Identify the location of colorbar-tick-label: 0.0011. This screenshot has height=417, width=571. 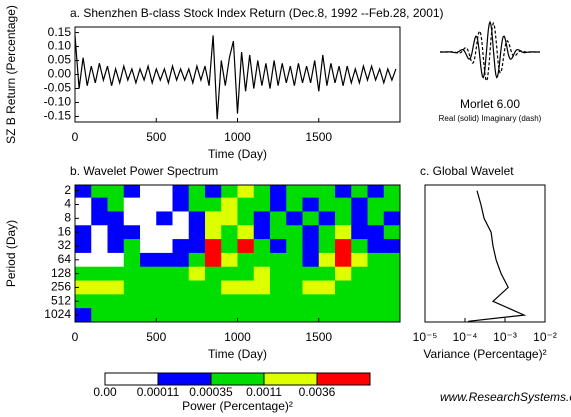
(264, 392).